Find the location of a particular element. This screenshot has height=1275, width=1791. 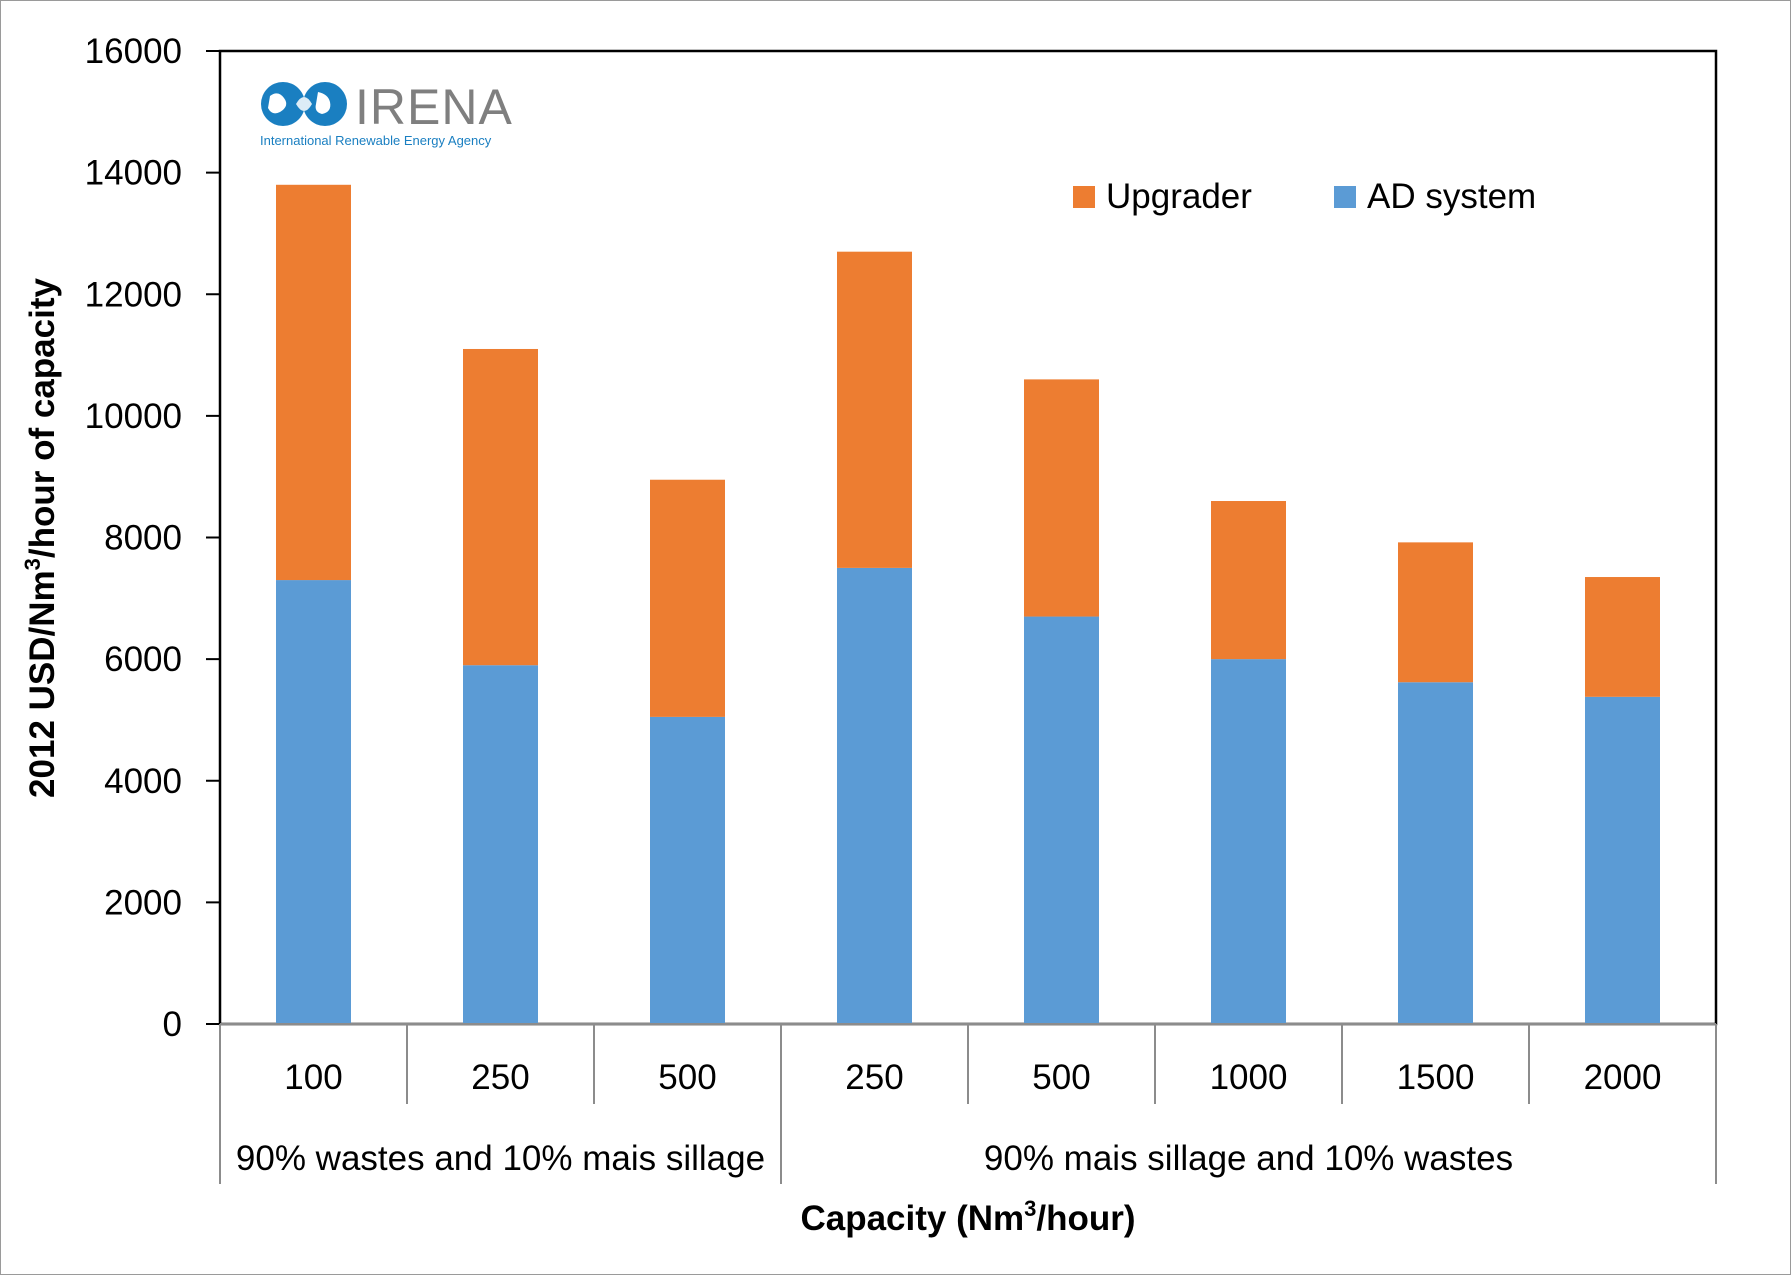

x-category-label: 1000 is located at coordinates (1249, 1077).